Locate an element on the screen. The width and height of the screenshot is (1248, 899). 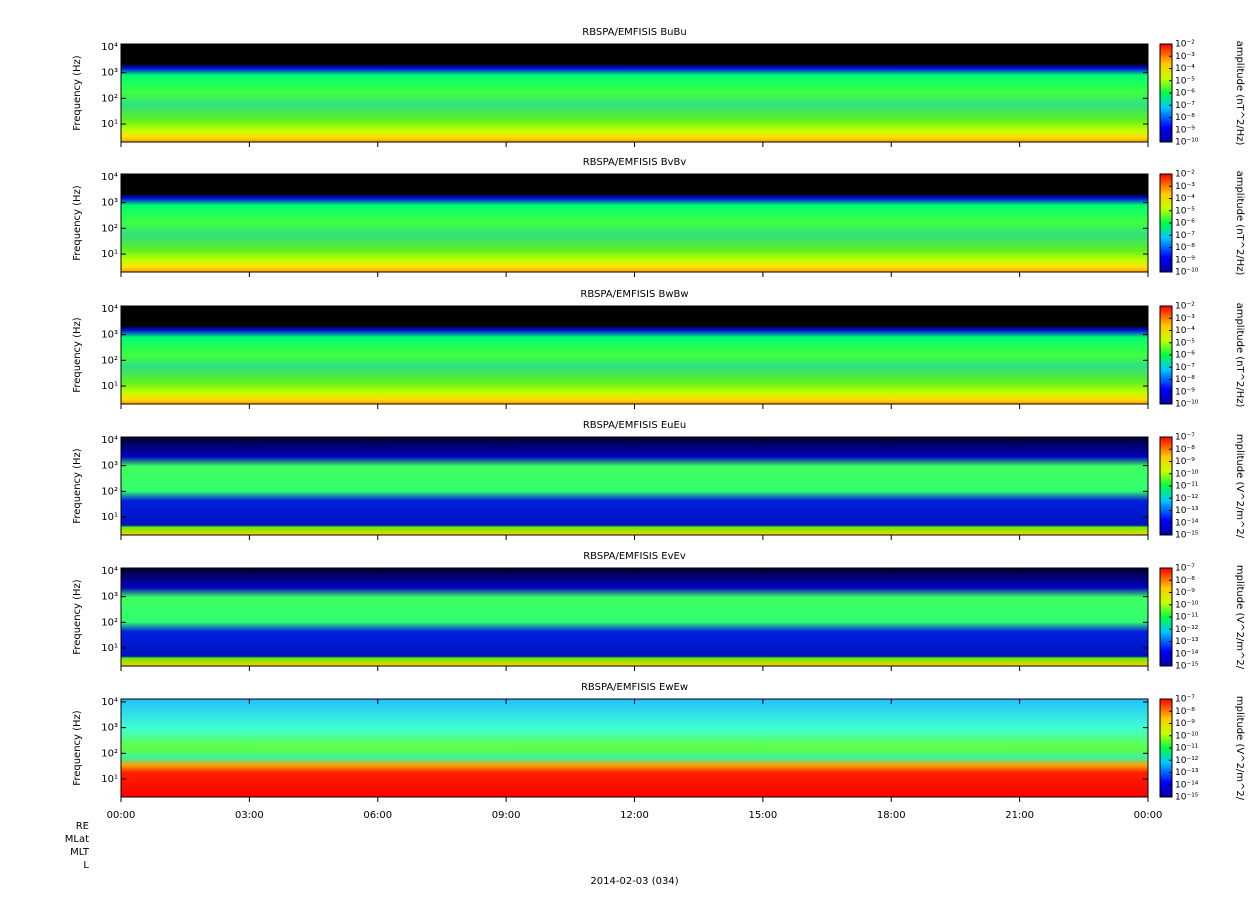
x-tick-label: 00:00 is located at coordinates (1148, 815).